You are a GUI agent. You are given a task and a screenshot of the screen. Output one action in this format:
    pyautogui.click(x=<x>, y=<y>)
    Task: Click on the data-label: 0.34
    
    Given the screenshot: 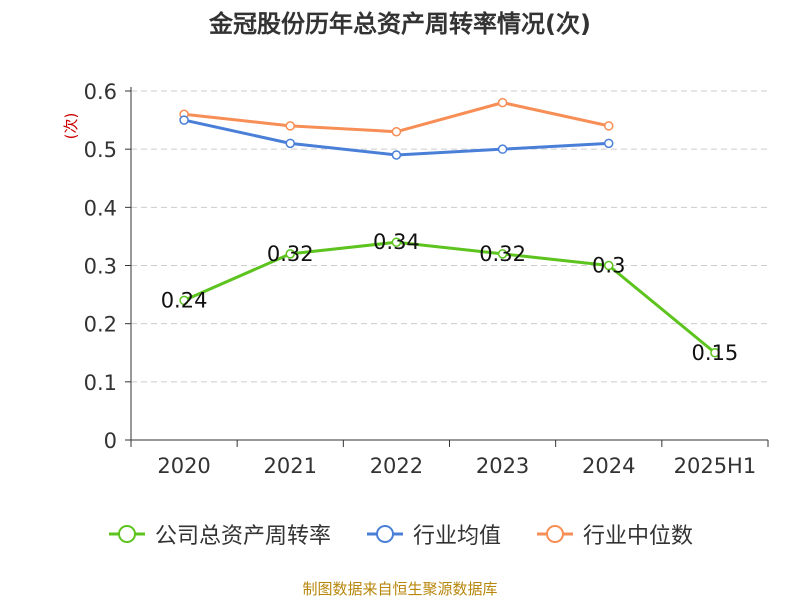 What is the action you would take?
    pyautogui.click(x=396, y=242)
    